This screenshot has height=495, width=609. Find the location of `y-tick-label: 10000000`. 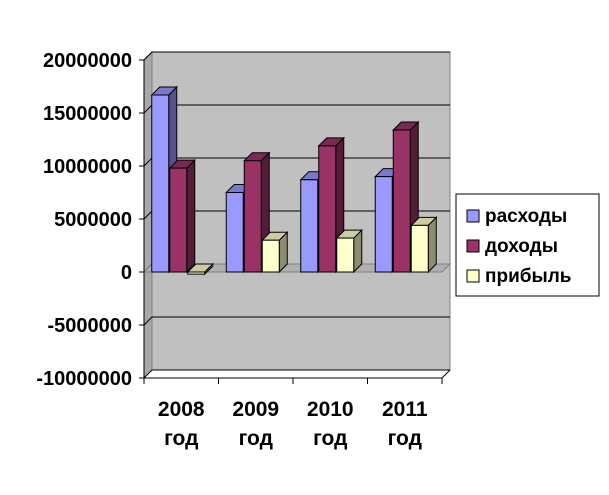

y-tick-label: 10000000 is located at coordinates (87, 167).